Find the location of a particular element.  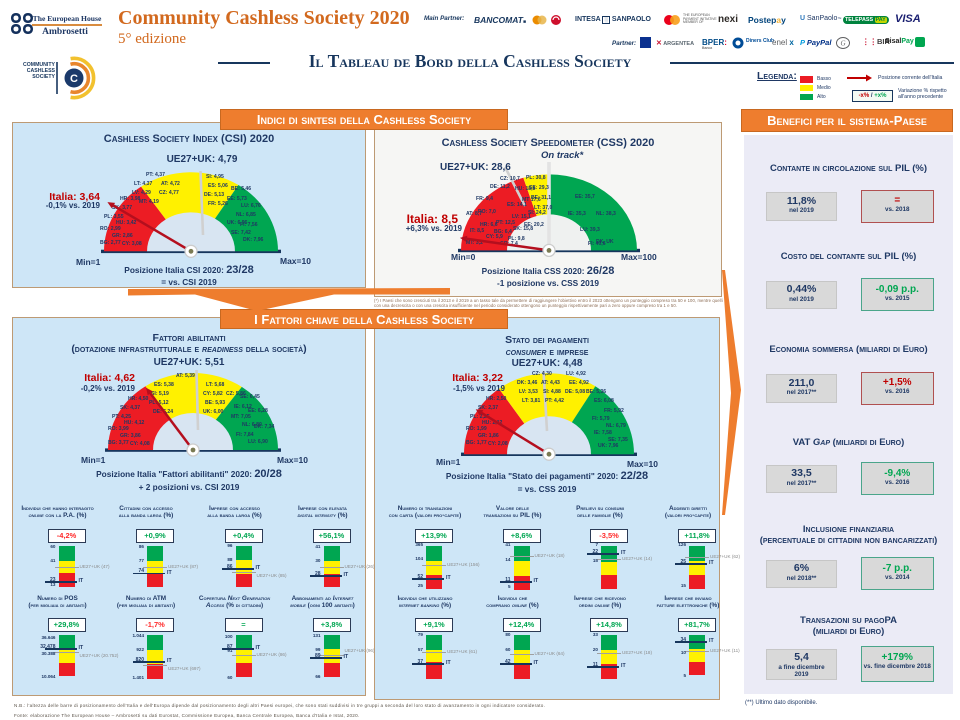

svg-text: HR: 4,50 is located at coordinates (138, 399).